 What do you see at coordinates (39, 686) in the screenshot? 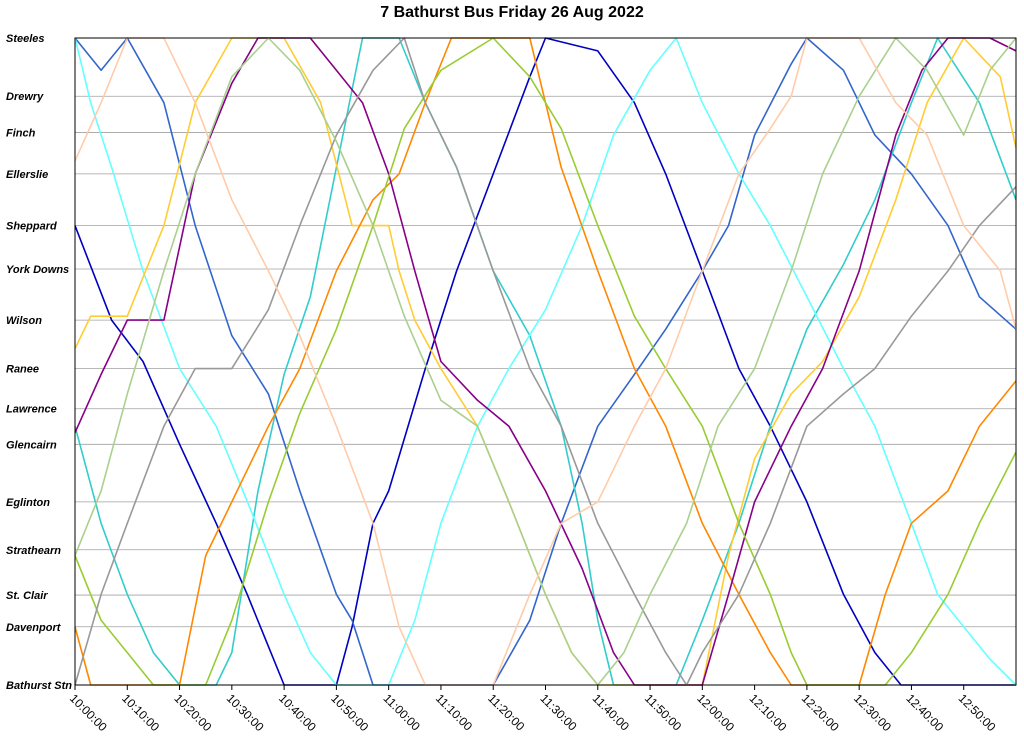
I see `stop-label-14: Bathurst Stn` at bounding box center [39, 686].